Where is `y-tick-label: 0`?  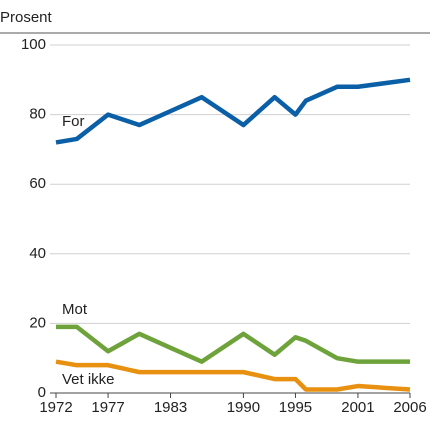
y-tick-label: 0 is located at coordinates (42, 392).